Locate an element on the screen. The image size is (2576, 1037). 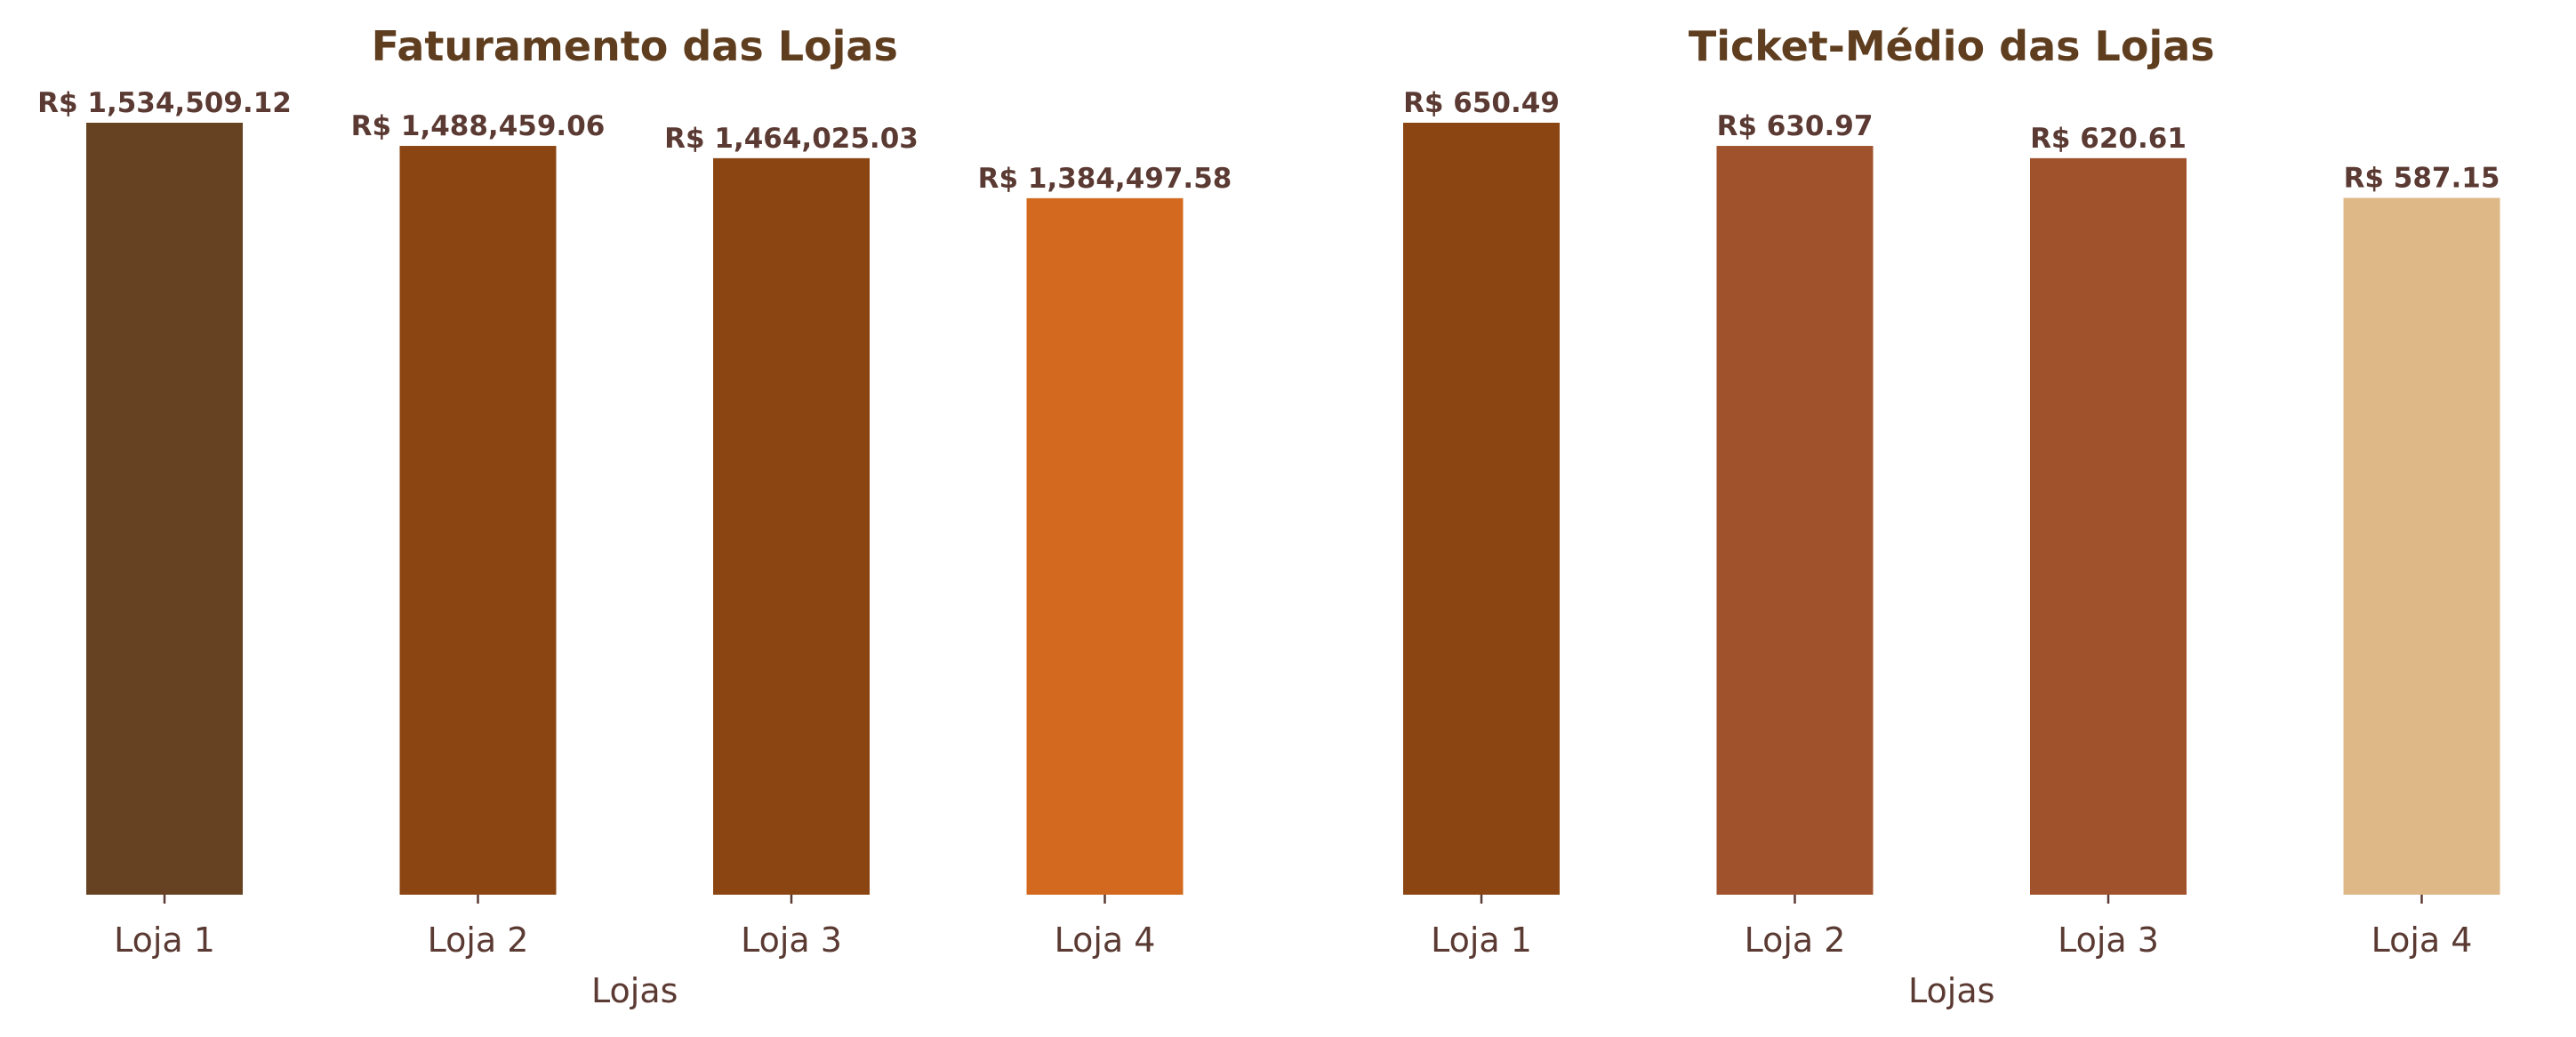
bar-value-label: R$ 587.15 is located at coordinates (2422, 179).